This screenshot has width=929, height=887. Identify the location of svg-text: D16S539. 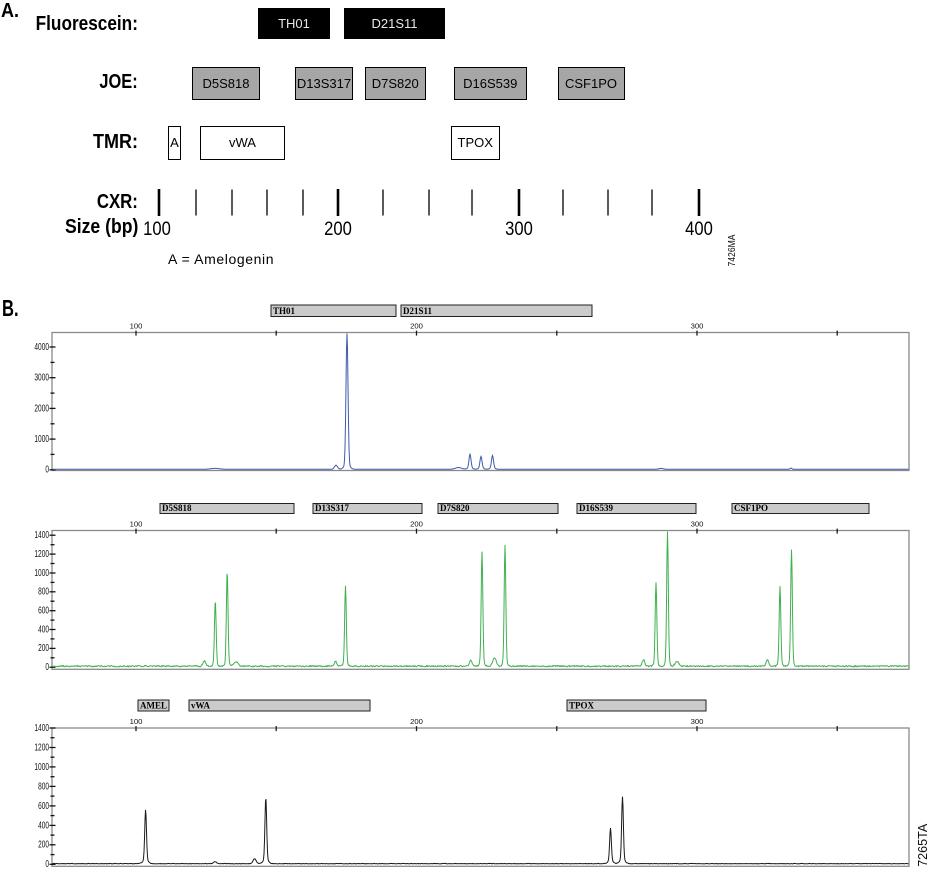
(596, 508).